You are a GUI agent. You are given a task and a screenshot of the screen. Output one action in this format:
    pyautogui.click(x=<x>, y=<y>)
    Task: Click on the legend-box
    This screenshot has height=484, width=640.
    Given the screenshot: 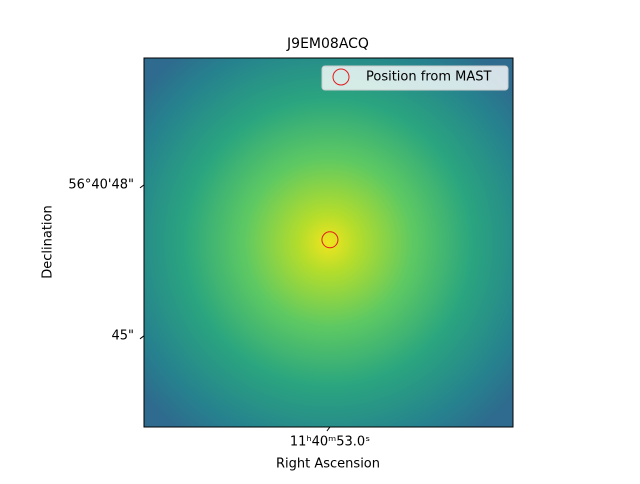 What is the action you would take?
    pyautogui.click(x=415, y=78)
    